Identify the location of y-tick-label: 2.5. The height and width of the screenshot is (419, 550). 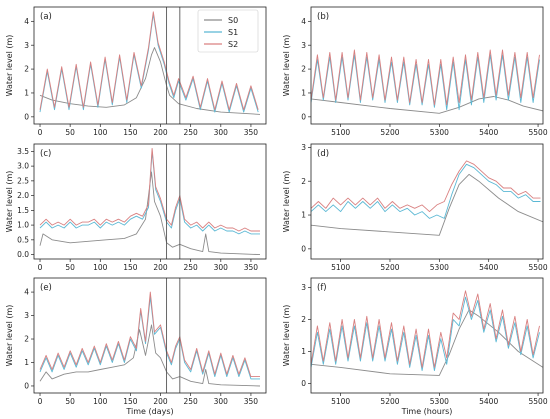
(23, 180).